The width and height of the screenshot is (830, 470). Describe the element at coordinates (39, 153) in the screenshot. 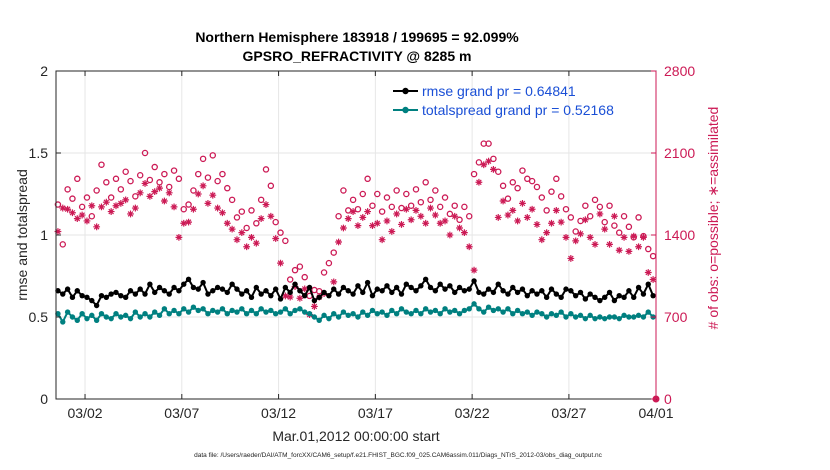

I see `y-tick-label: 1.5` at that location.